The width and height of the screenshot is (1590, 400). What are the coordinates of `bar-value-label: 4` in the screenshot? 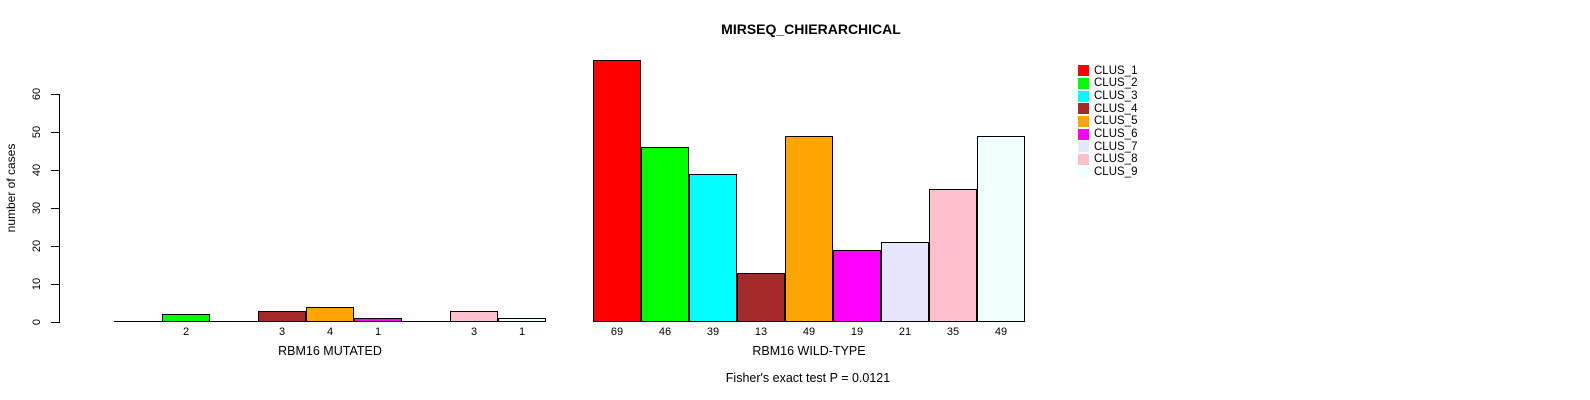 It's located at (330, 332).